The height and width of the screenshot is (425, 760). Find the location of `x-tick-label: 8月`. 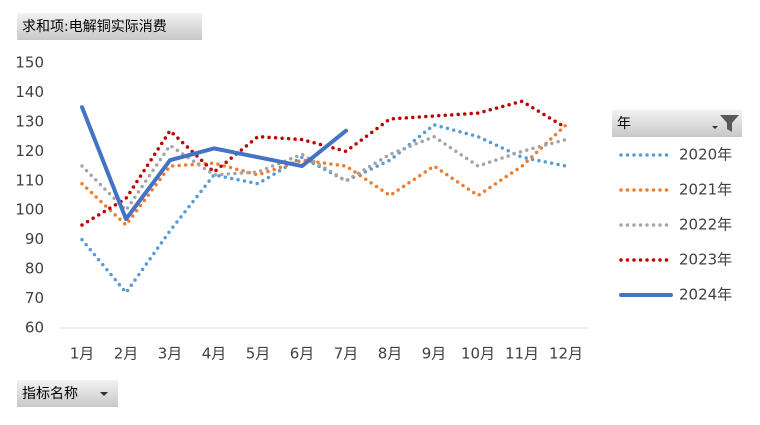

x-tick-label: 8月 is located at coordinates (390, 354).